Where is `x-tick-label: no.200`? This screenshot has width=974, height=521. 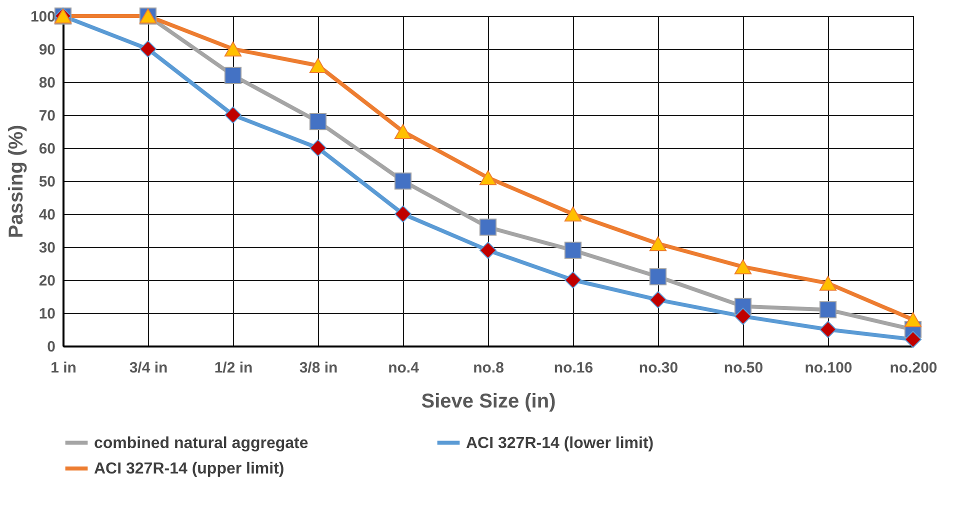
x-tick-label: no.200 is located at coordinates (914, 368).